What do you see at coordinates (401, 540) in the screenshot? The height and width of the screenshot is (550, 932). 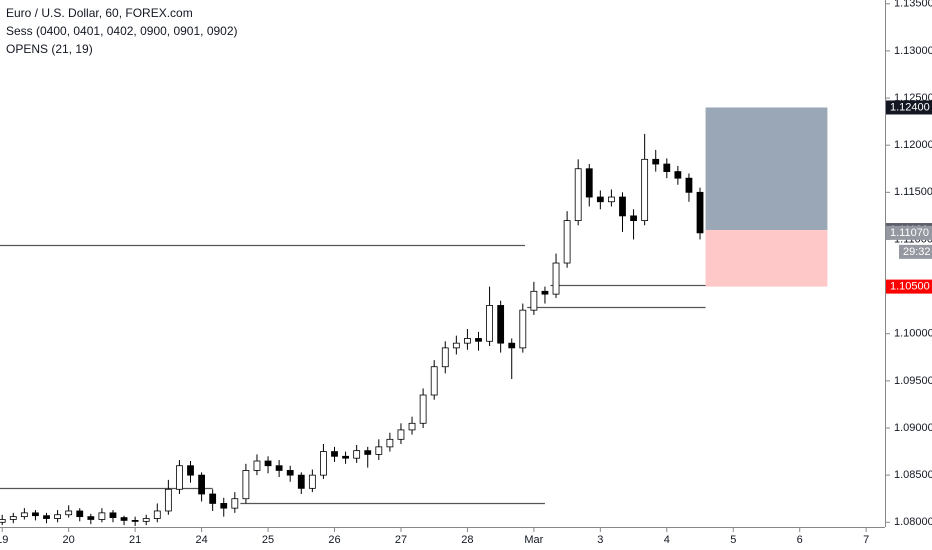 I see `x-tick-label: 27` at bounding box center [401, 540].